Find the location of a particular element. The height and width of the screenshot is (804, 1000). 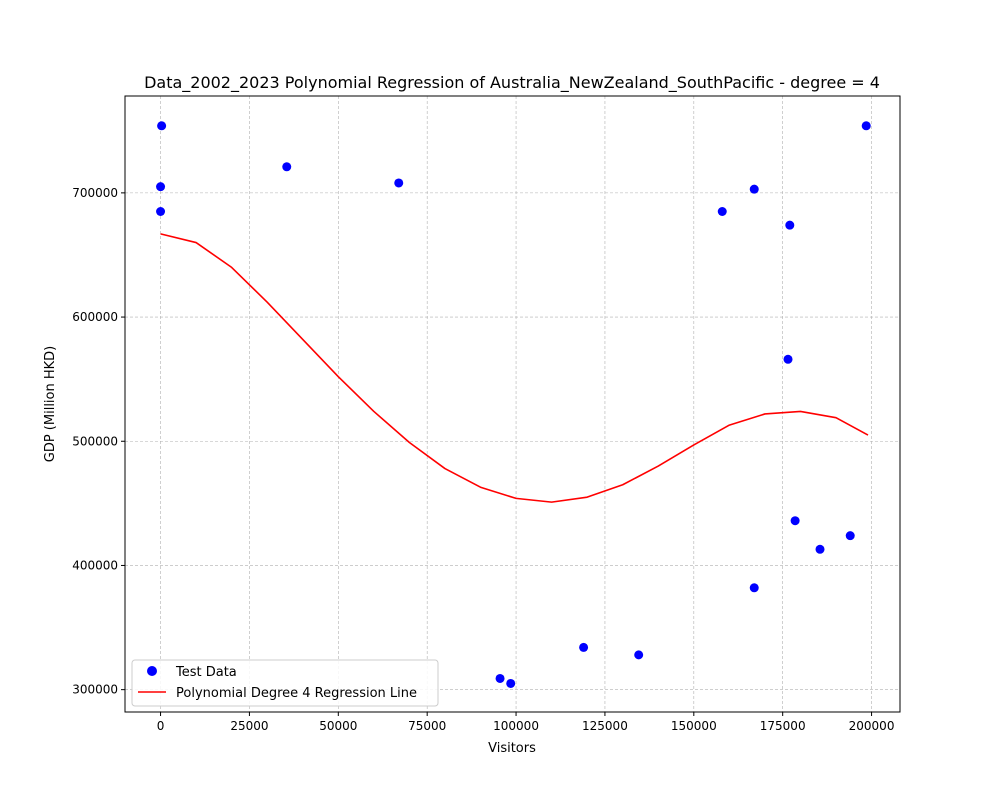

y-tick-label: 400000 is located at coordinates (95, 565).